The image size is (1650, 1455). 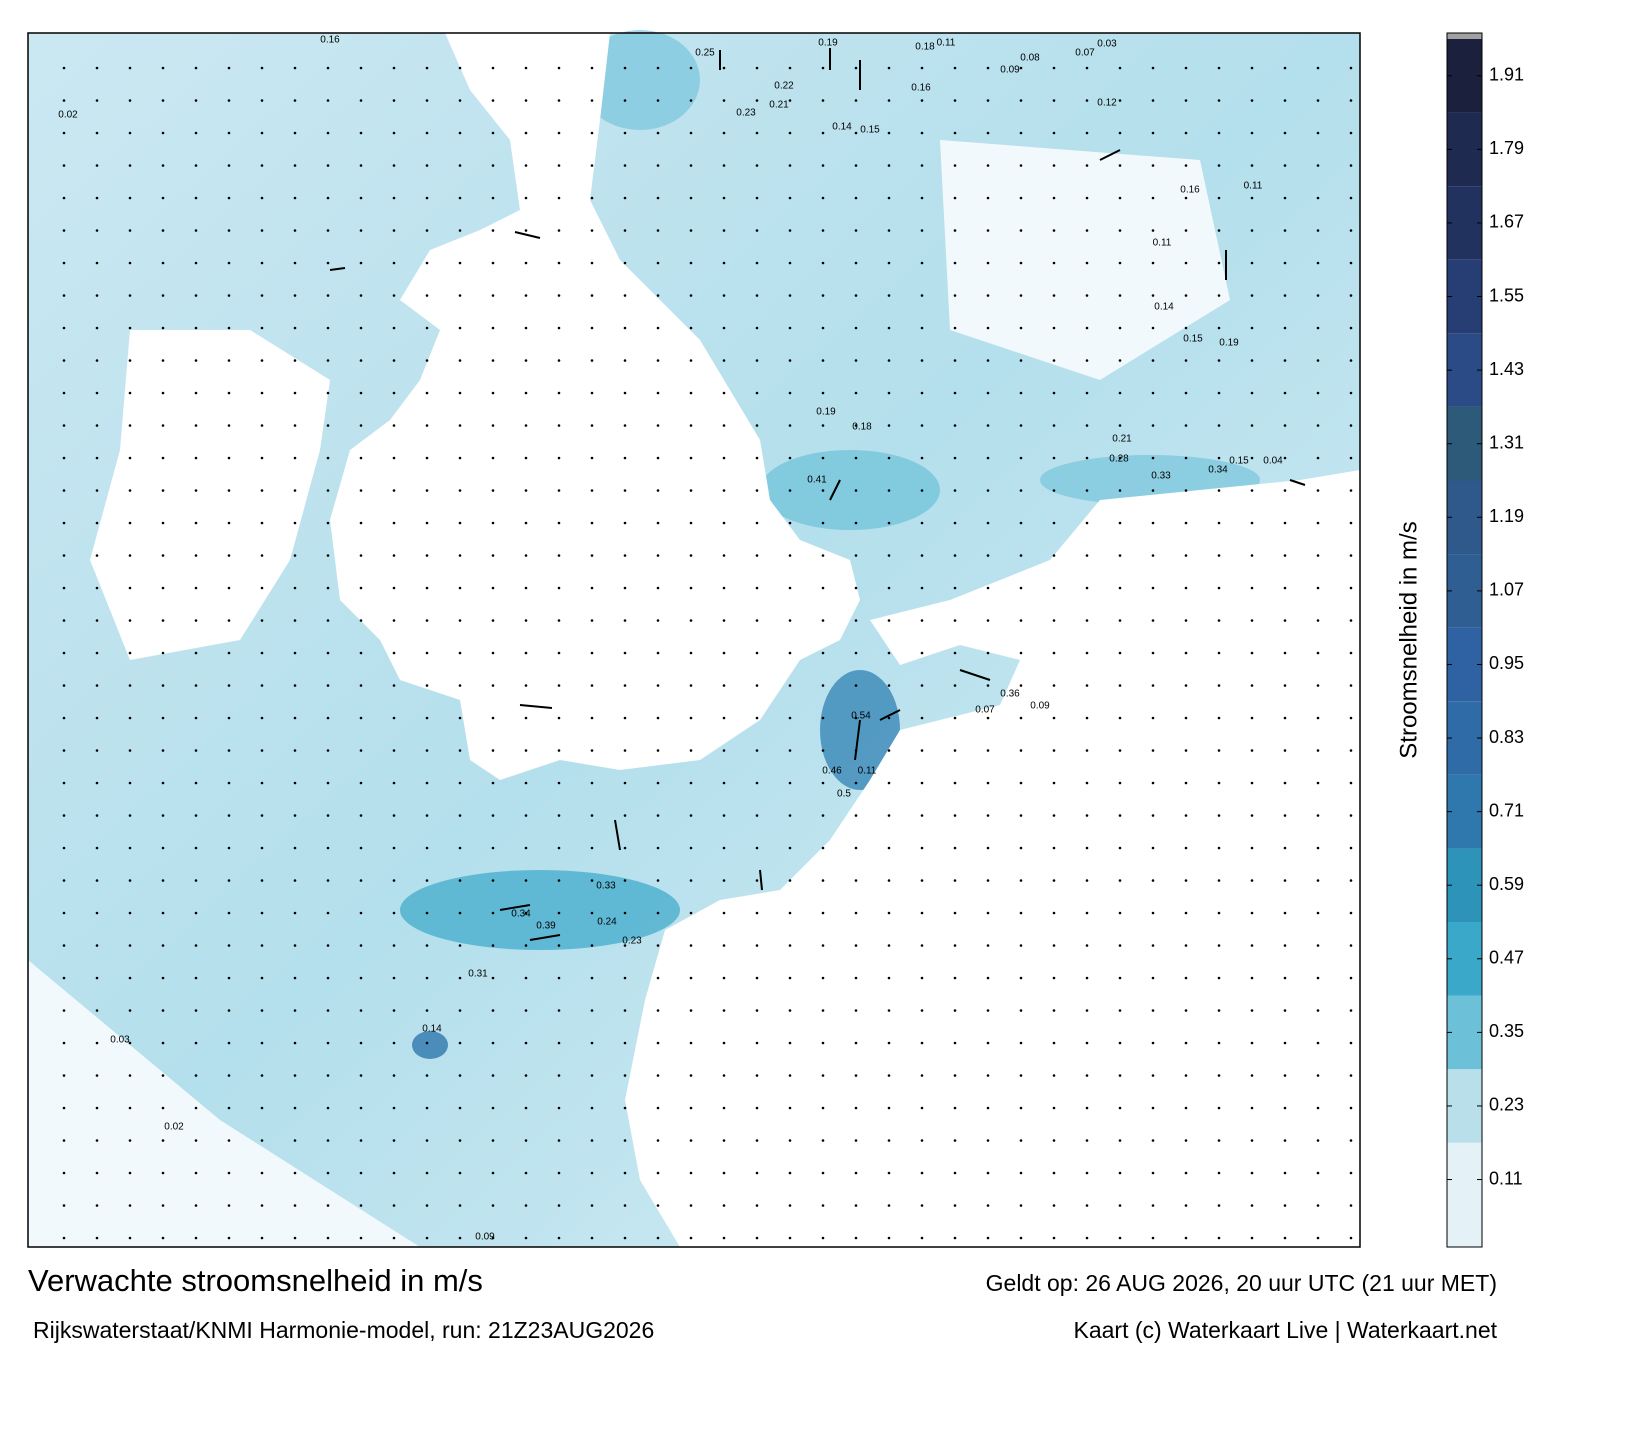 What do you see at coordinates (1464, 296) in the screenshot?
I see `colorbar-band` at bounding box center [1464, 296].